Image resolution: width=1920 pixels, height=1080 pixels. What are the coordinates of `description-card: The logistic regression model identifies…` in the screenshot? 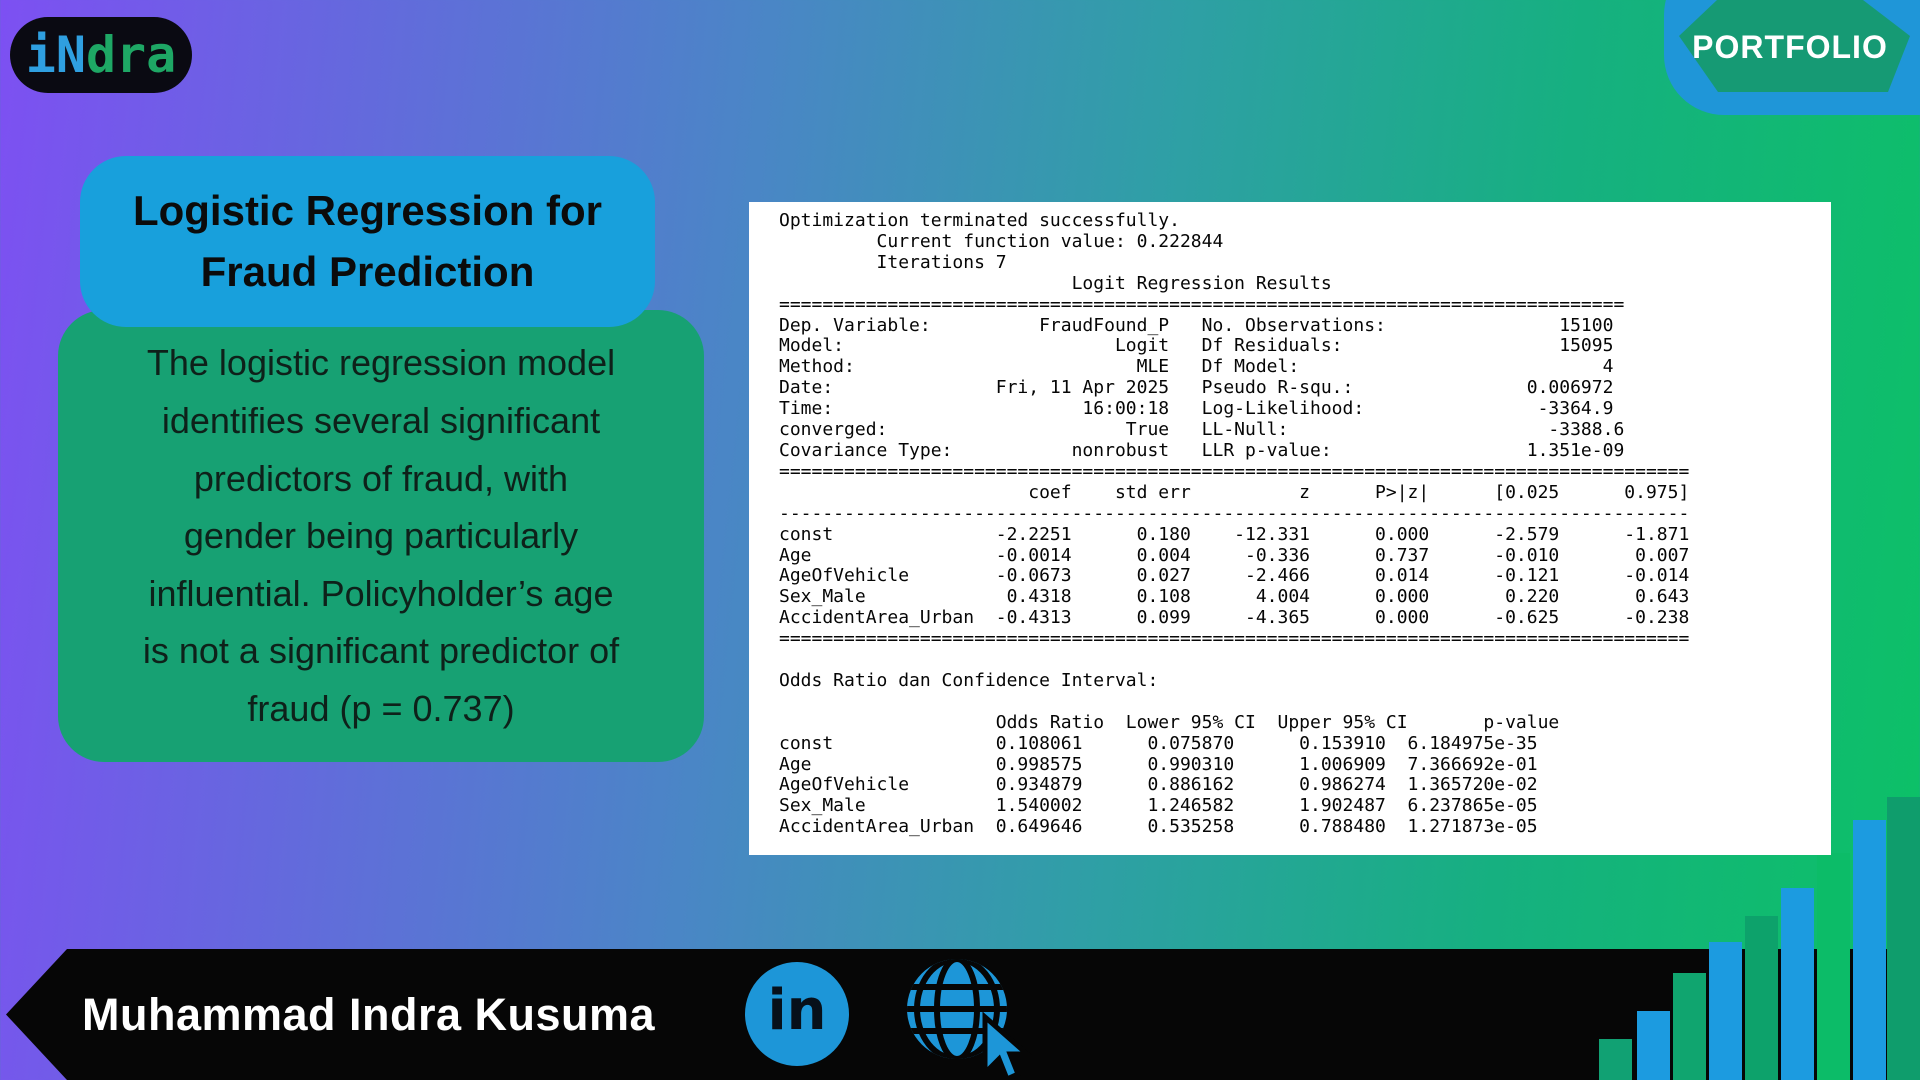 It's located at (381, 536).